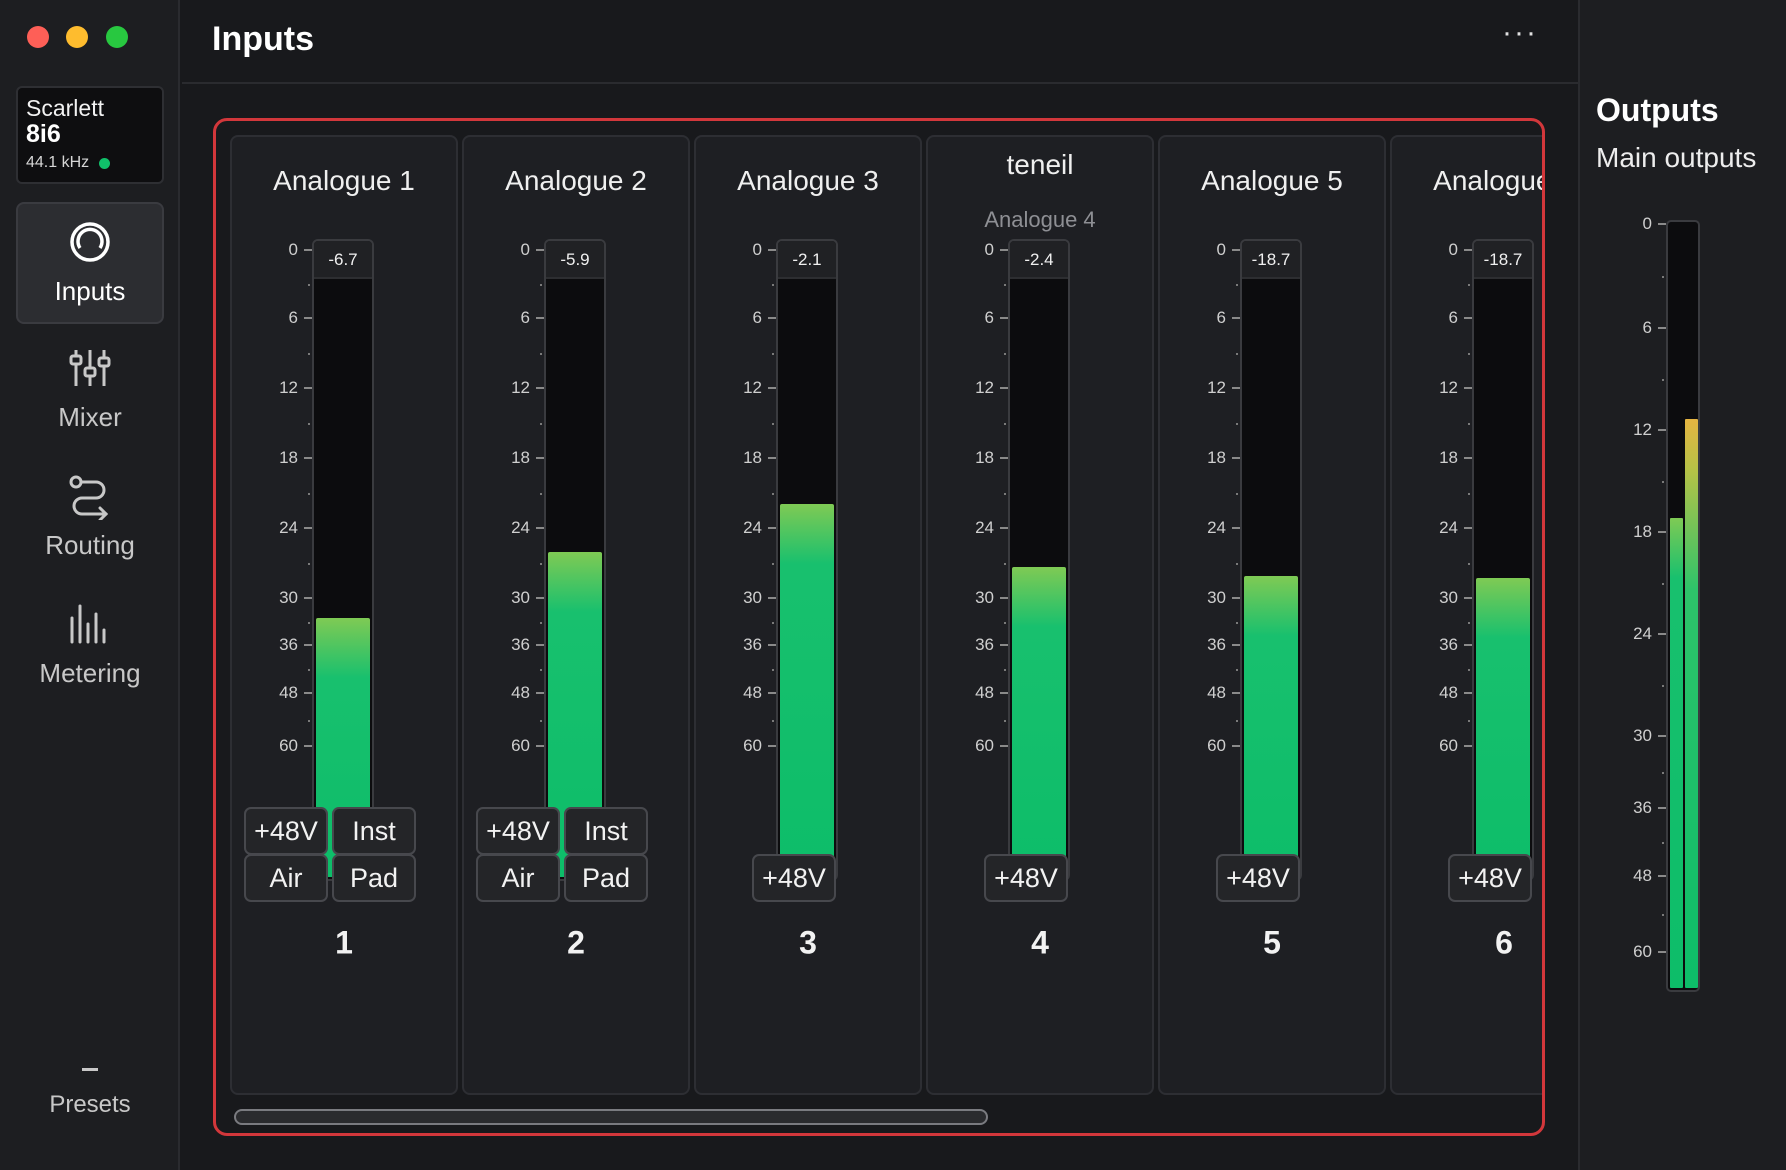 The height and width of the screenshot is (1170, 1786). I want to click on sidebar-item-routing: Routing, so click(90, 519).